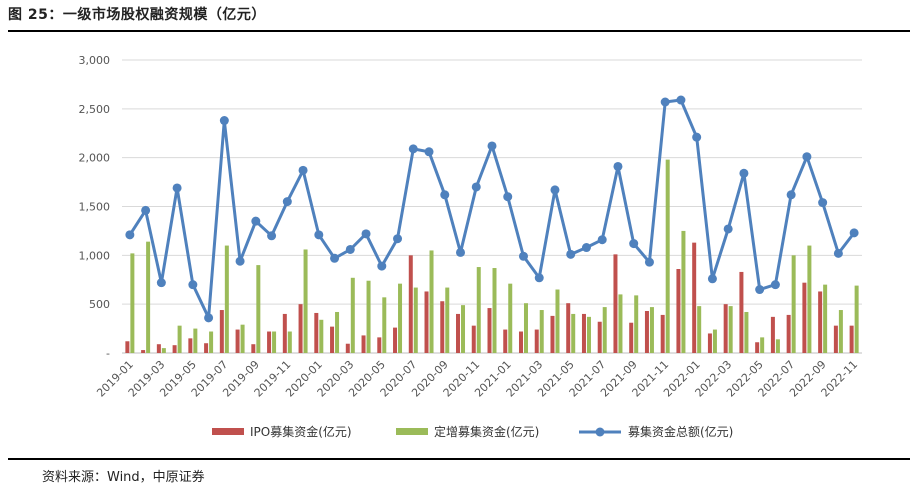 The image size is (920, 493). Describe the element at coordinates (600, 432) in the screenshot. I see `legend-total-marker` at that location.